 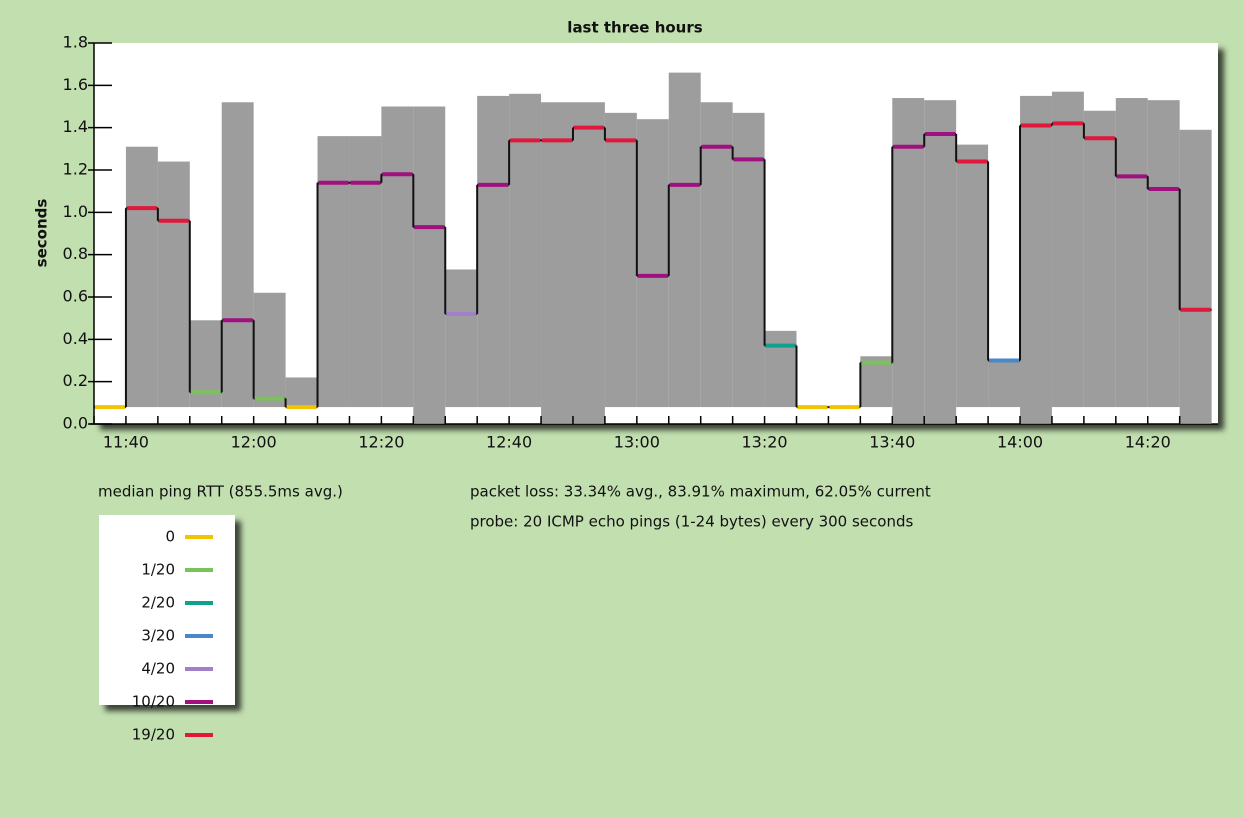 I want to click on x-tick-label: 14:20, so click(x=1148, y=442).